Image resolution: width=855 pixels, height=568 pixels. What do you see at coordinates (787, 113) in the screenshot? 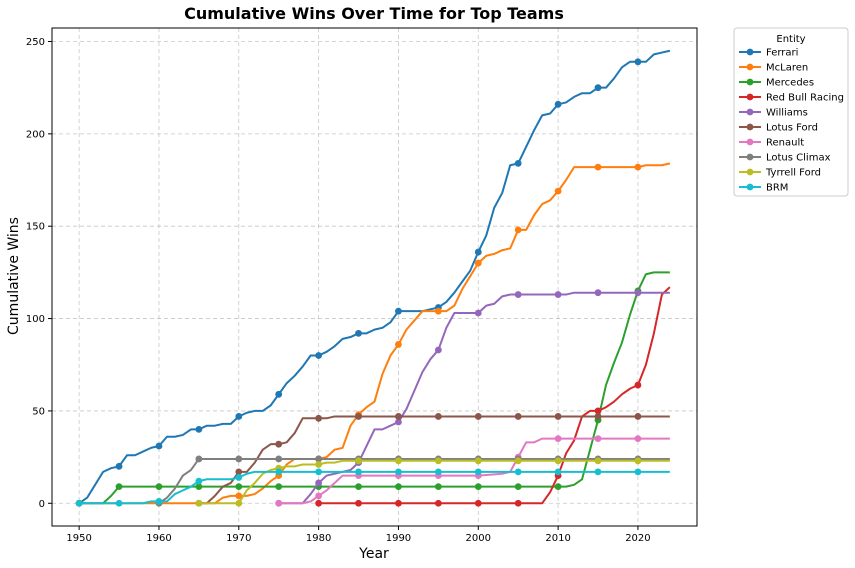
I see `legend-label: Williams` at bounding box center [787, 113].